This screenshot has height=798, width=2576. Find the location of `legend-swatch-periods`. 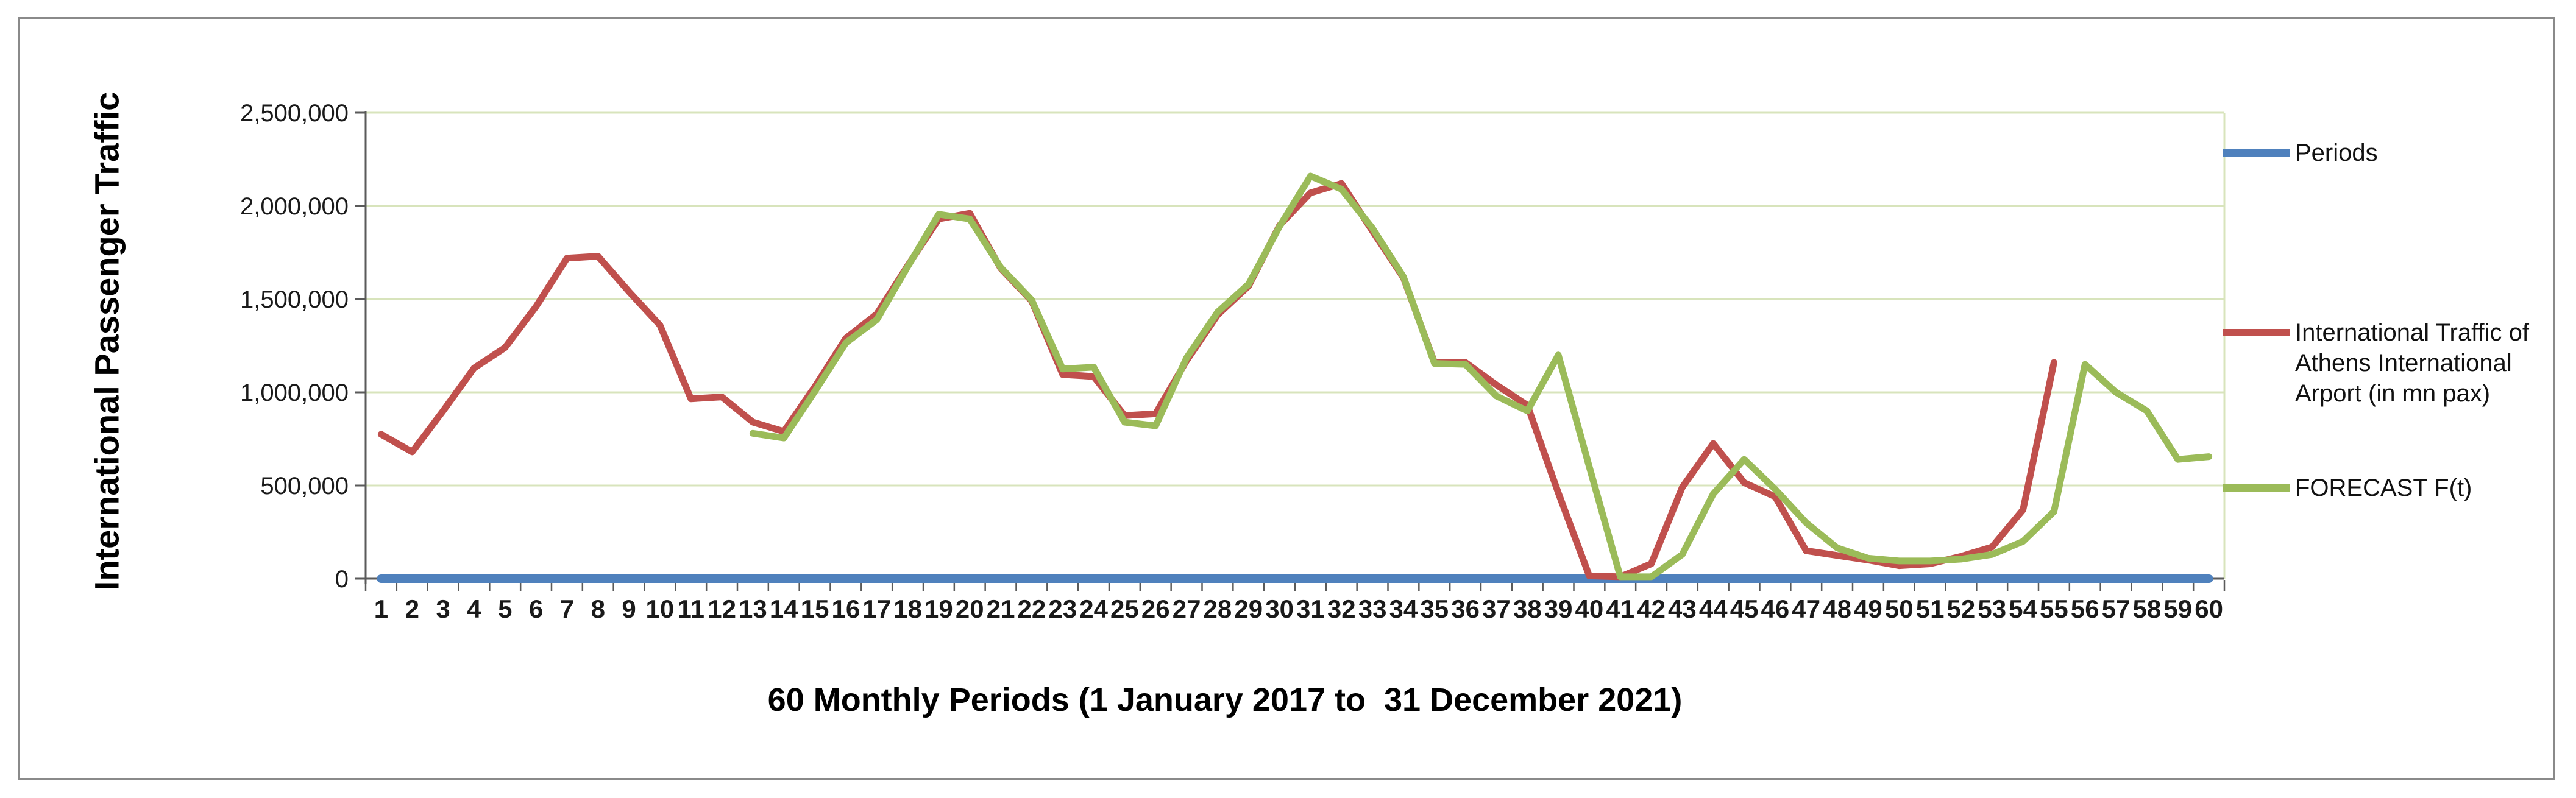

legend-swatch-periods is located at coordinates (2257, 153).